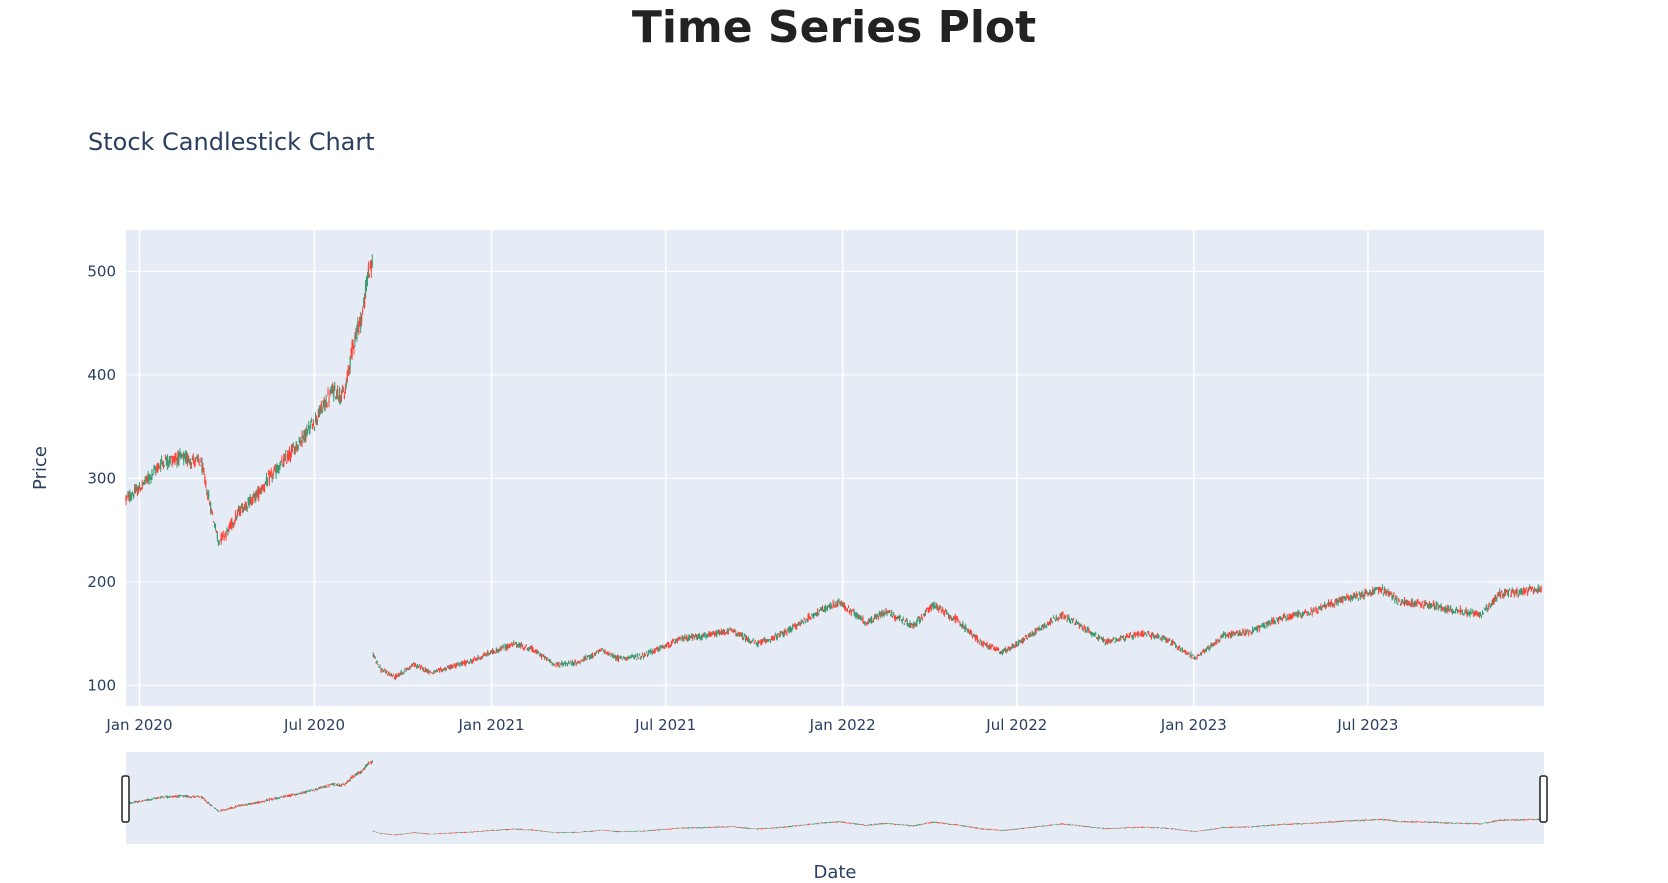 The image size is (1668, 883). I want to click on range-slider-right-handle, so click(1543, 799).